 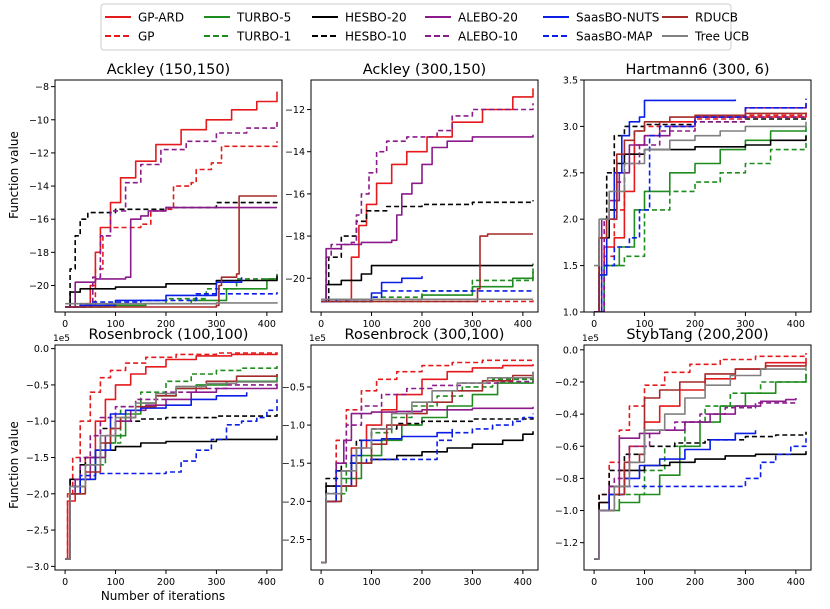 What do you see at coordinates (566, 479) in the screenshot?
I see `y-tick-label: −0.8` at bounding box center [566, 479].